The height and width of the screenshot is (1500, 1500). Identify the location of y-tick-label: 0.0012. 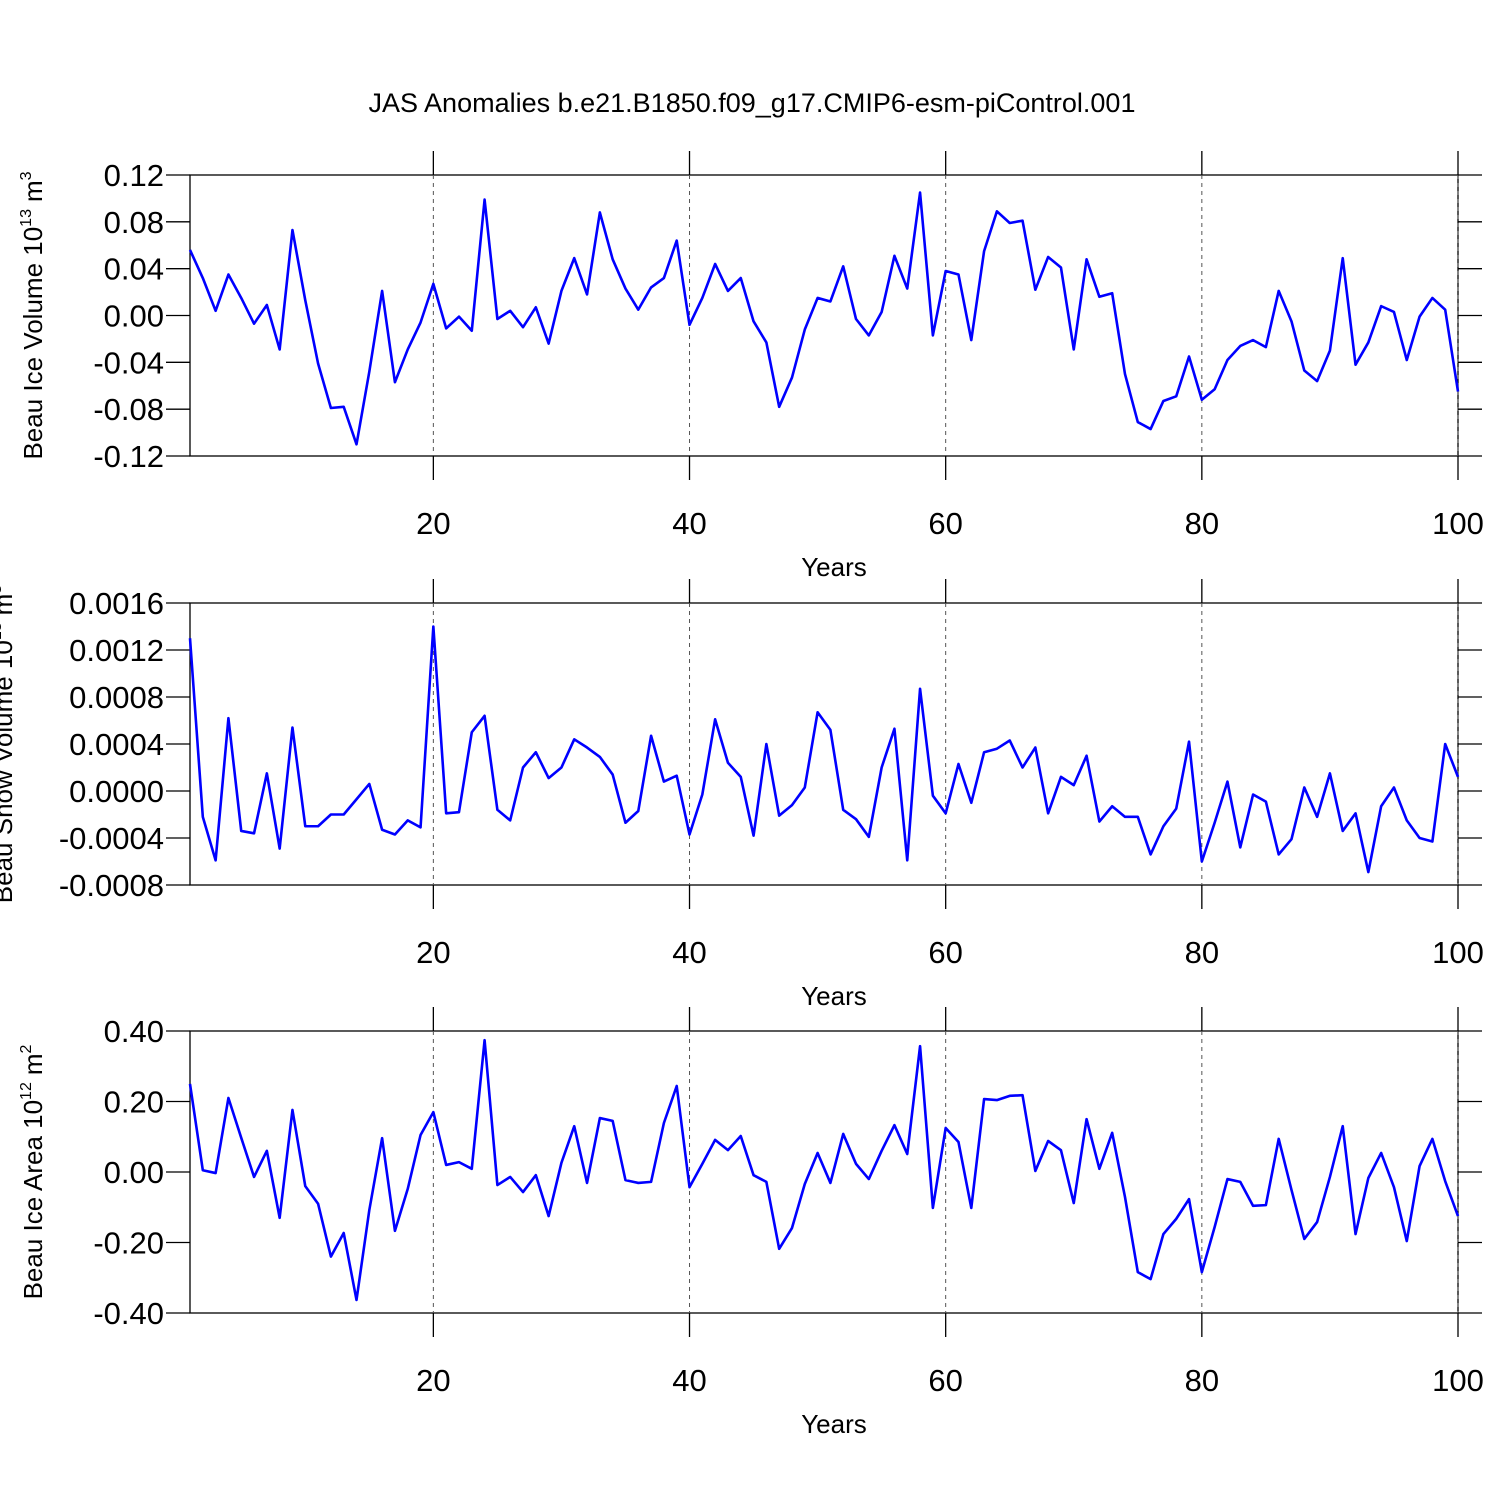
(116, 650).